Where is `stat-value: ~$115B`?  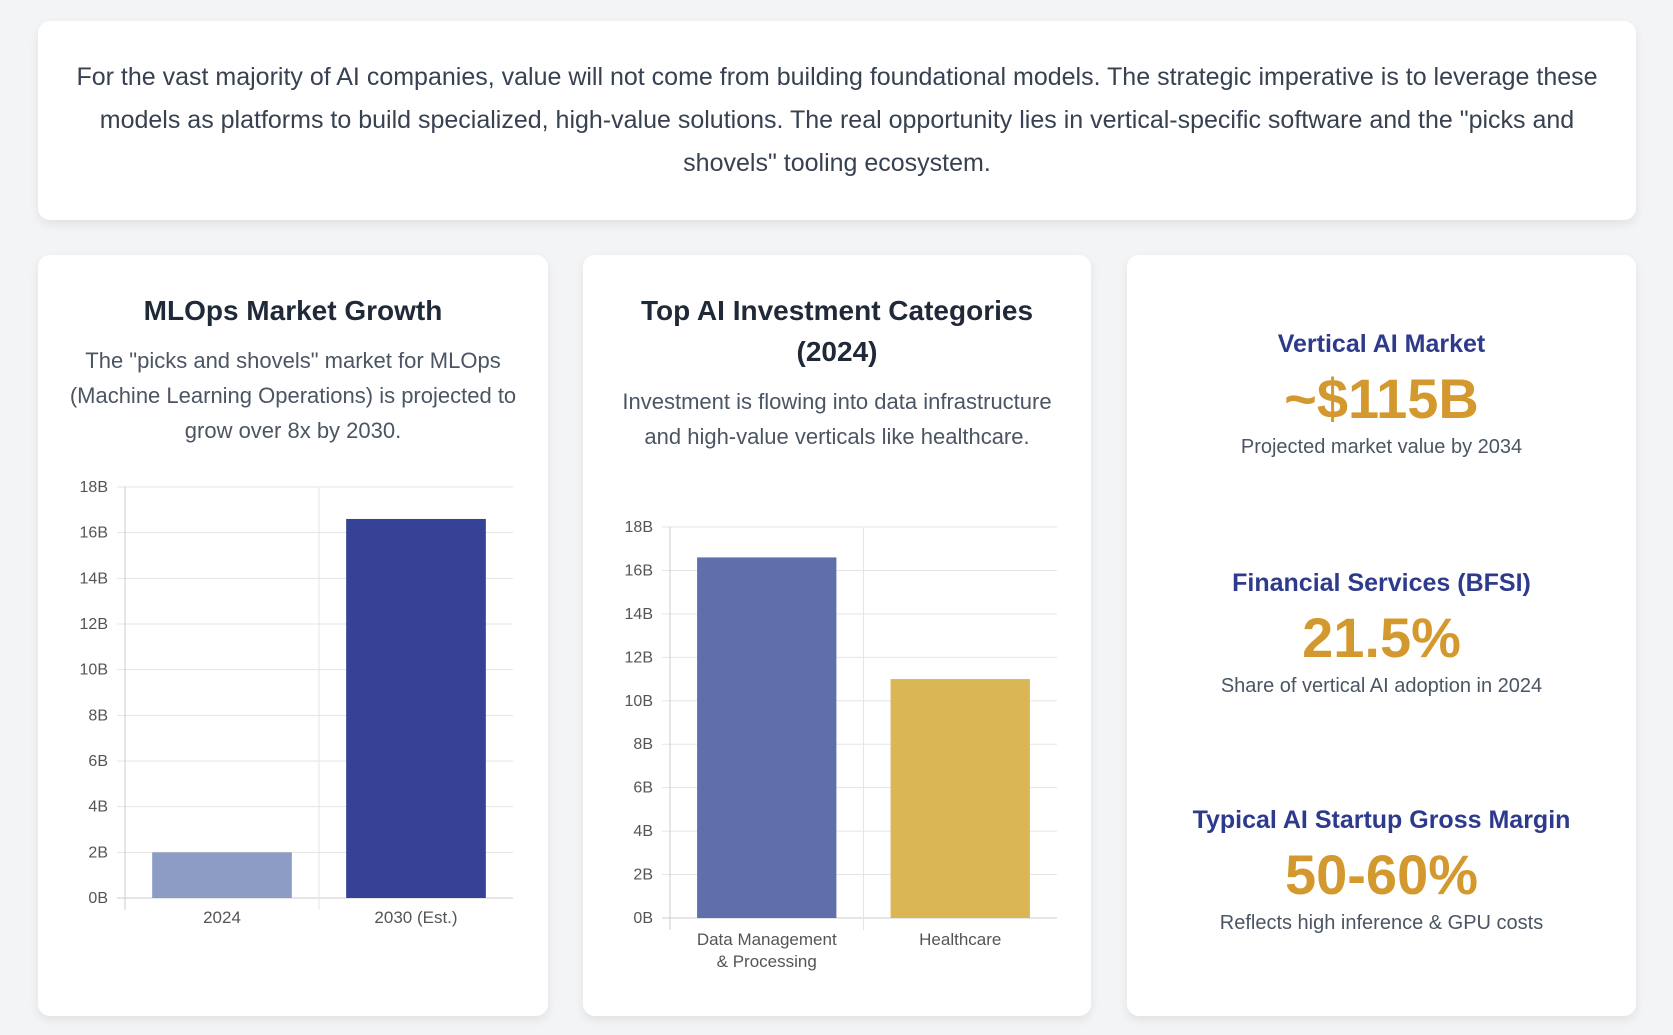
stat-value: ~$115B is located at coordinates (1381, 398).